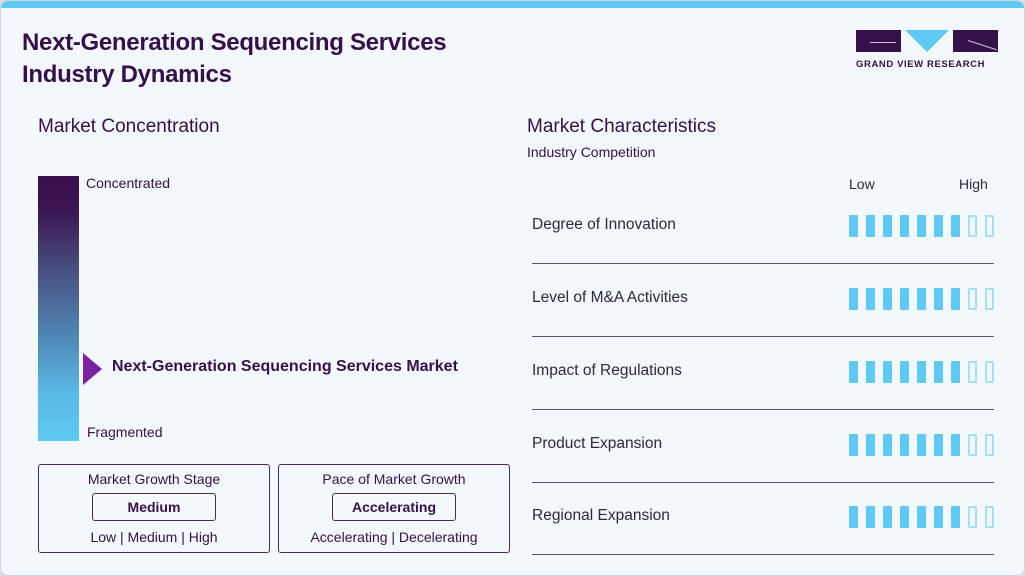 The width and height of the screenshot is (1025, 576). I want to click on growth-stage-heading: Market Growth Stage, so click(154, 479).